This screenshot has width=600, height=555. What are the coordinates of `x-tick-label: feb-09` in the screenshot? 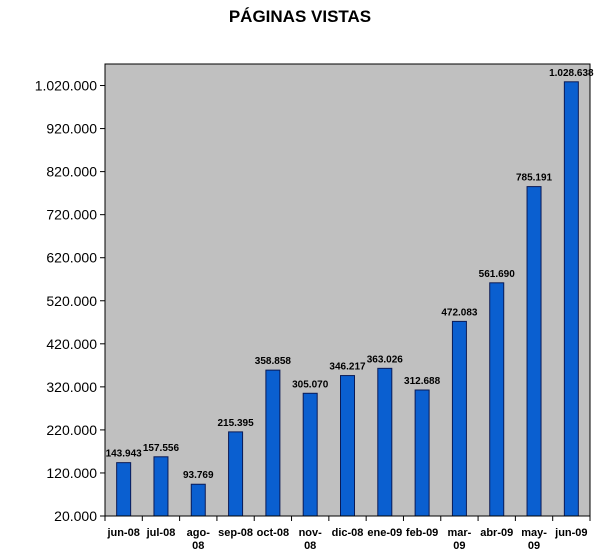 It's located at (422, 533).